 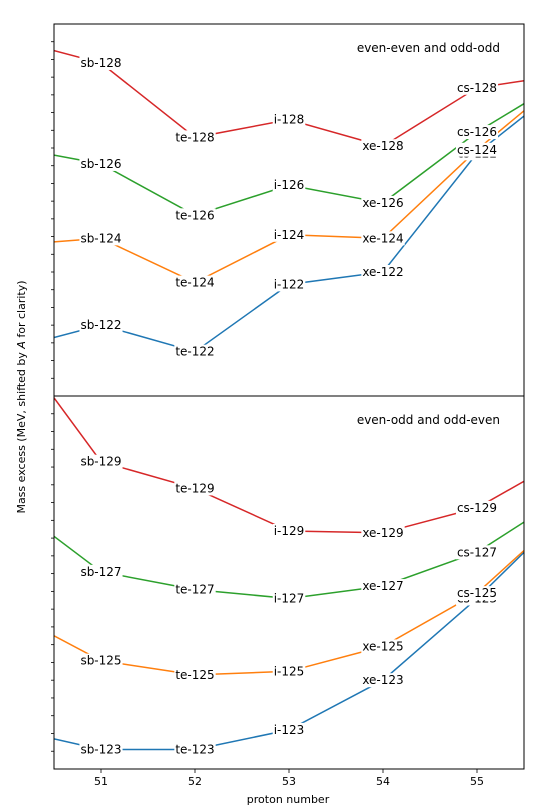 I want to click on point-label: te-126, so click(x=194, y=215).